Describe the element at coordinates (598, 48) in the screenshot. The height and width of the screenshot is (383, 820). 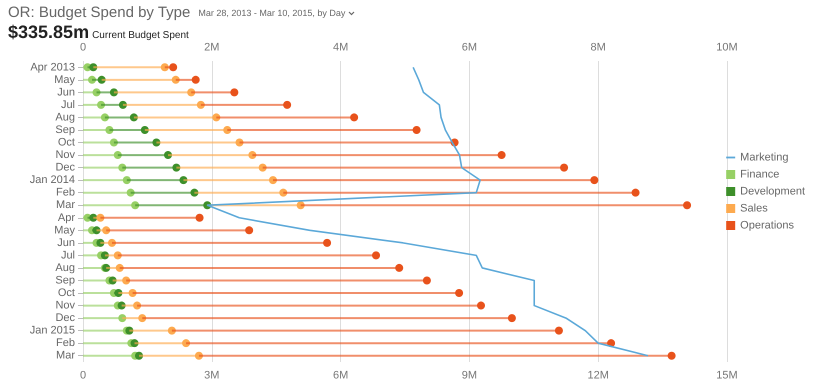
I see `x2-tick-label: 8M` at that location.